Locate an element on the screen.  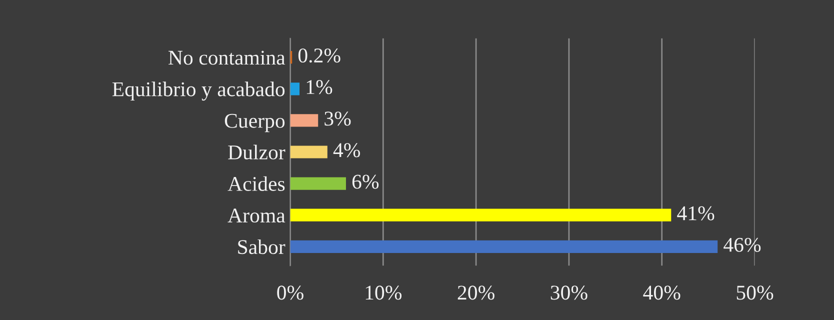
data-label: 46% is located at coordinates (742, 245).